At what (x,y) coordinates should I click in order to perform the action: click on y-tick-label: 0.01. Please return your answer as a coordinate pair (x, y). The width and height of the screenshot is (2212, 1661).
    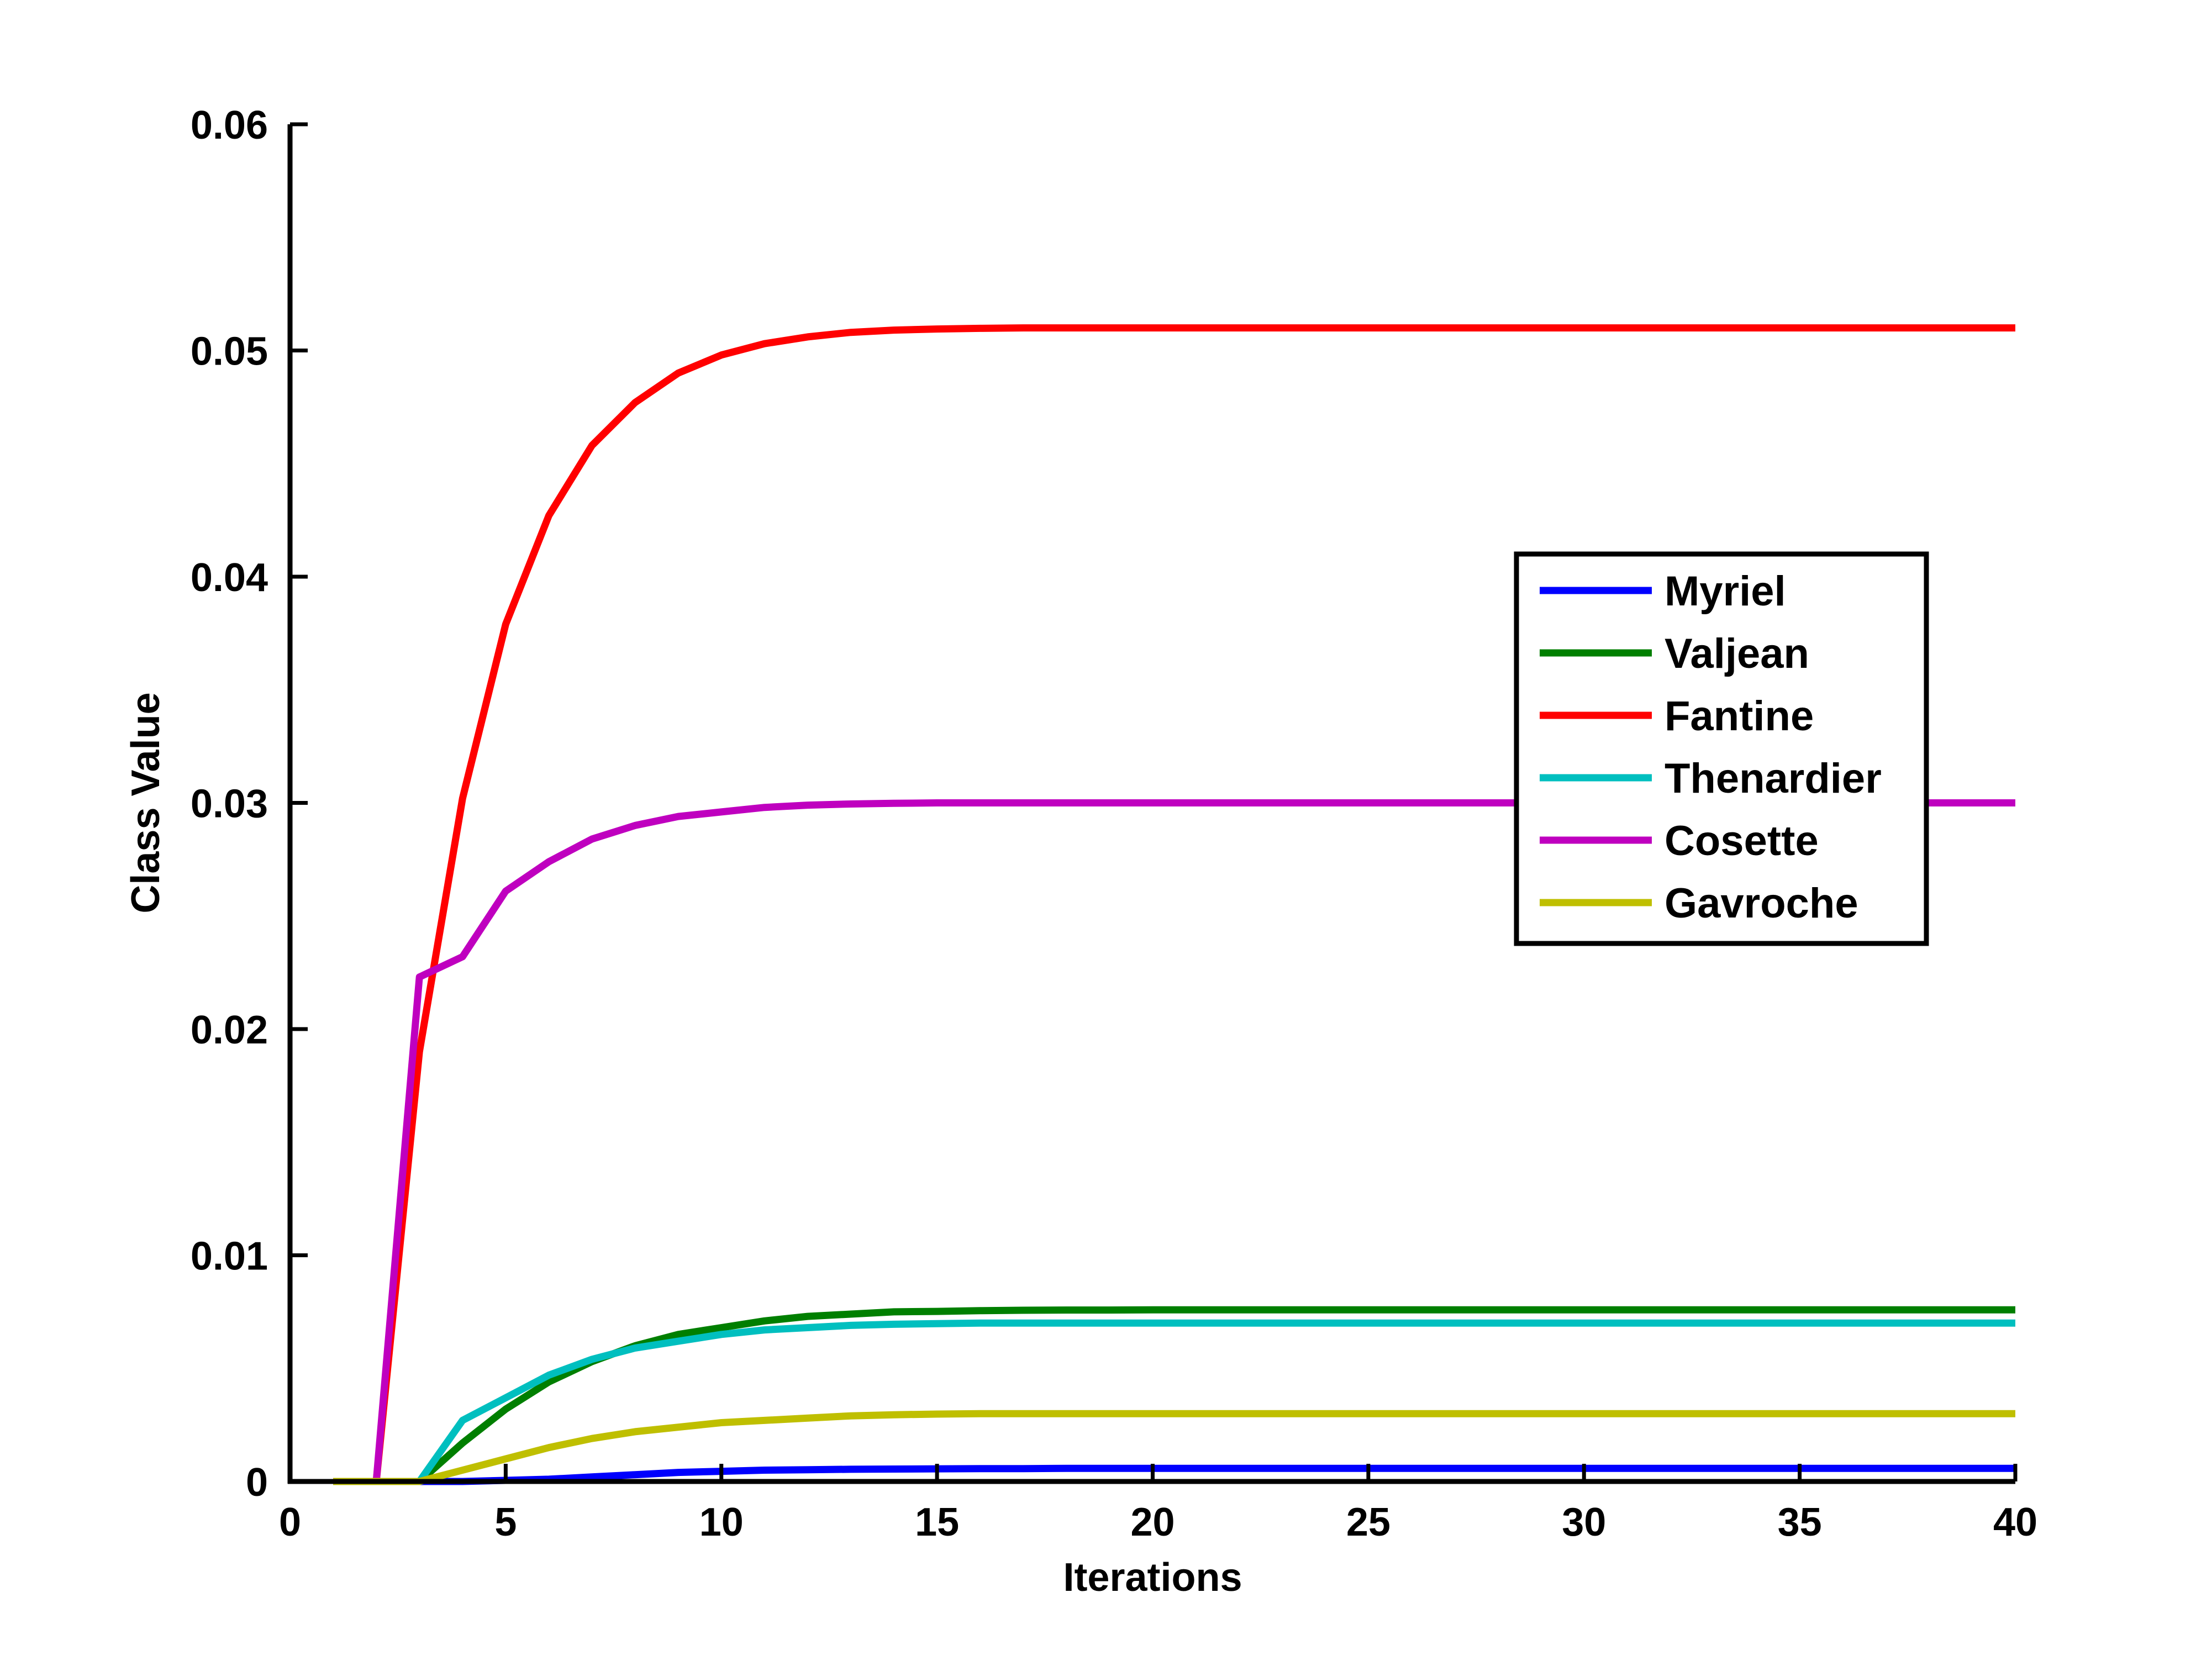
    Looking at the image, I should click on (229, 1257).